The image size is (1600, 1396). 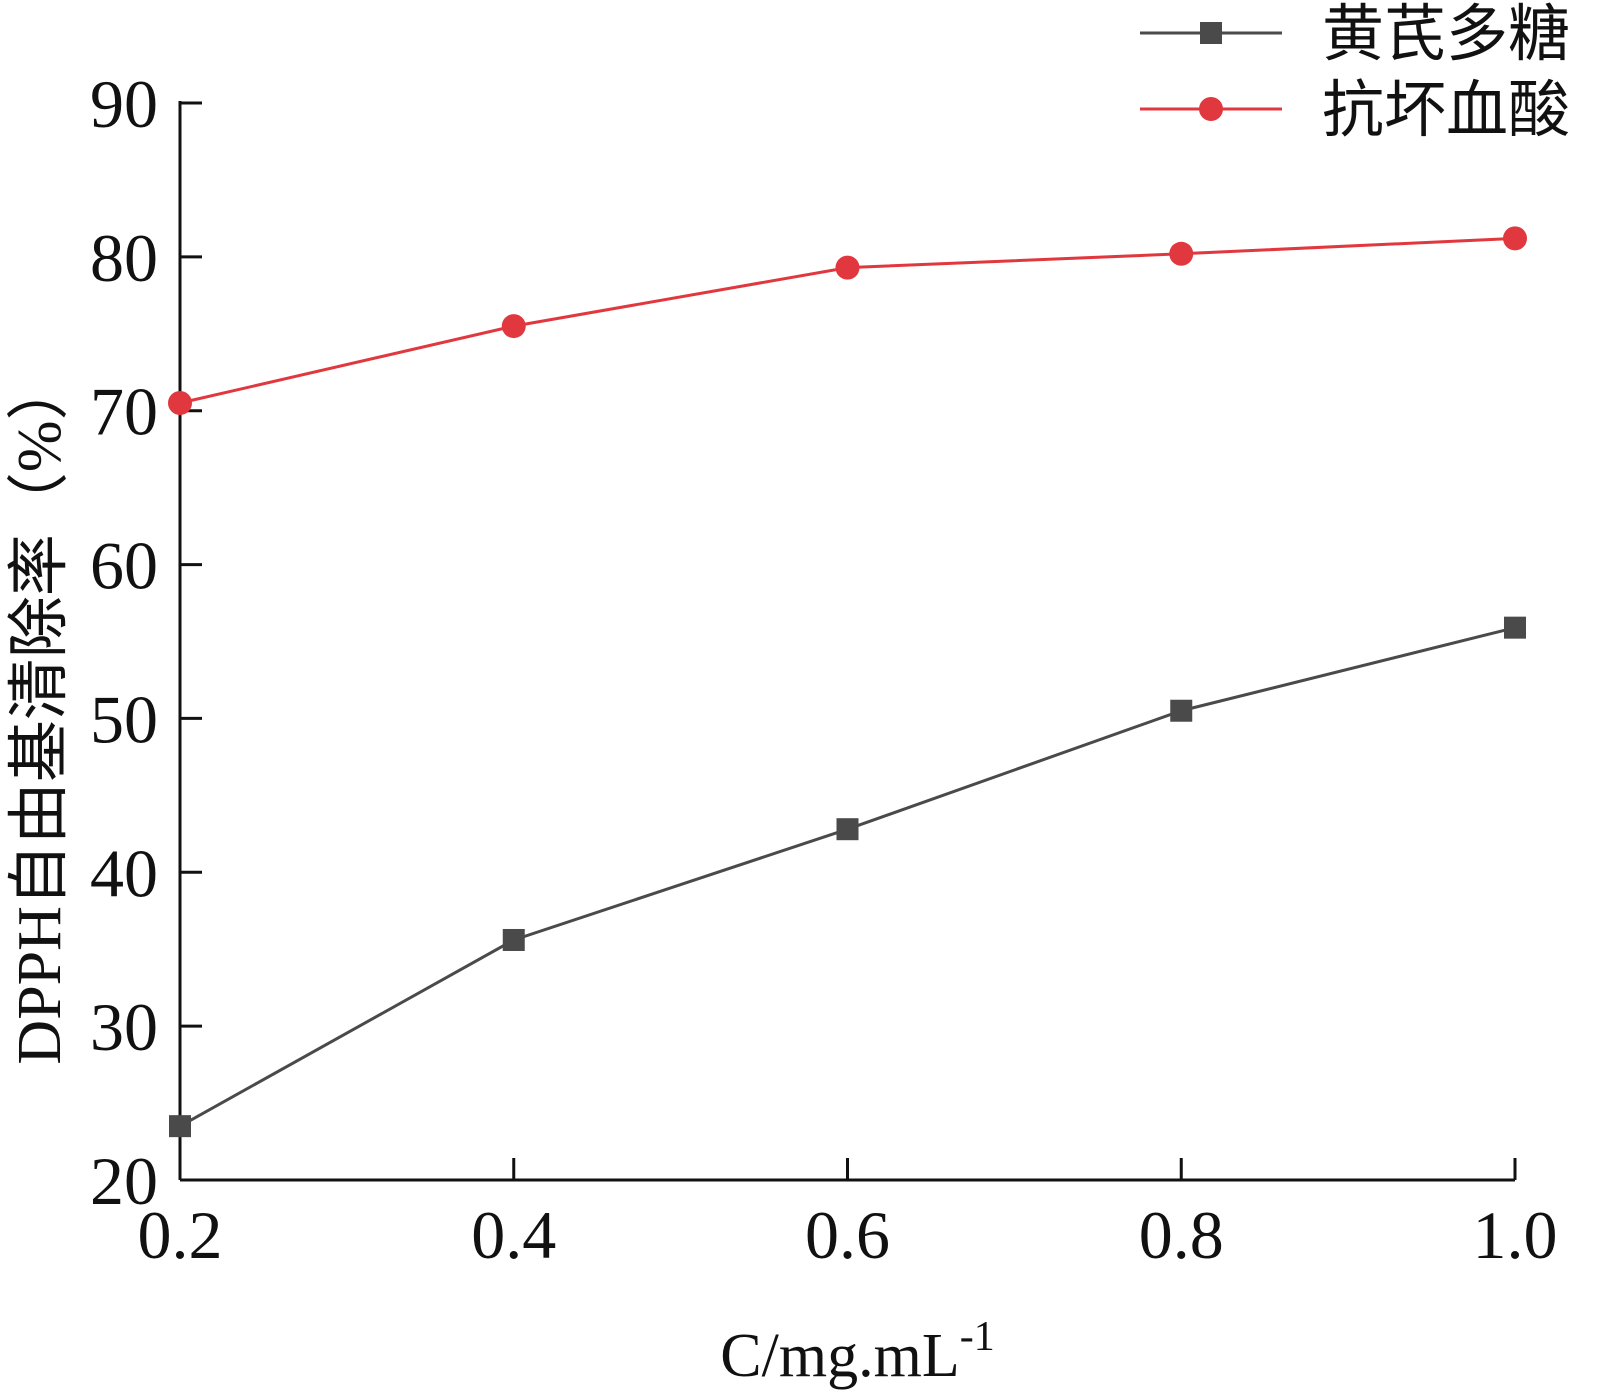 I want to click on y-tick-label: 60, so click(x=124, y=566).